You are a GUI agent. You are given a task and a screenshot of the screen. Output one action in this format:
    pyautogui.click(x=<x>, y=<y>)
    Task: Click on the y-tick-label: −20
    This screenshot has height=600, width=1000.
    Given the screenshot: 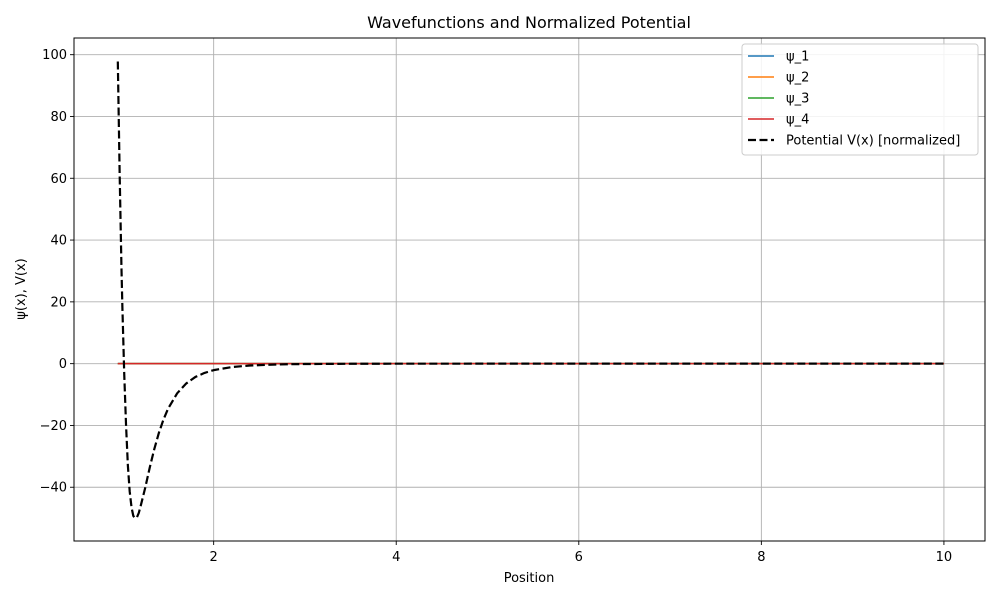 What is the action you would take?
    pyautogui.click(x=53, y=426)
    